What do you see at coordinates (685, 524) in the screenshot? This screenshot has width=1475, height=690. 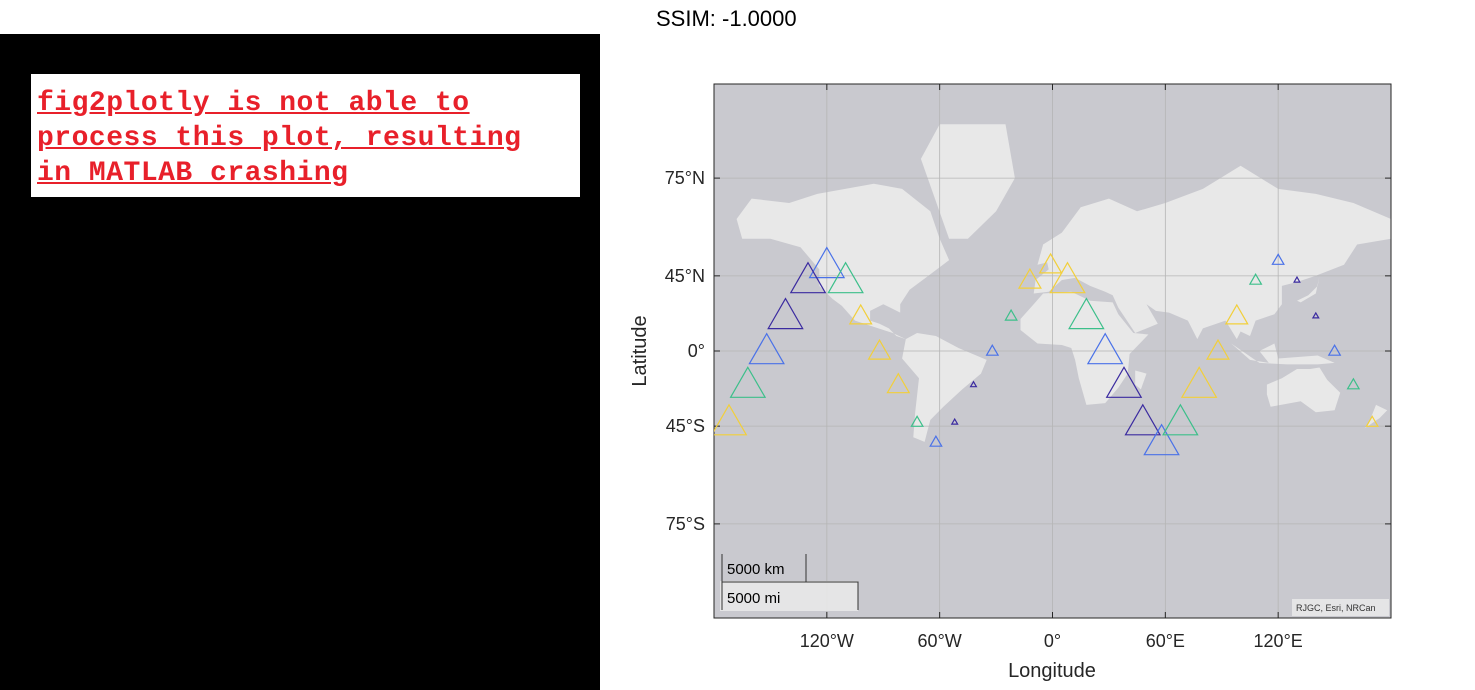 I see `y-tick-label: 75°S` at bounding box center [685, 524].